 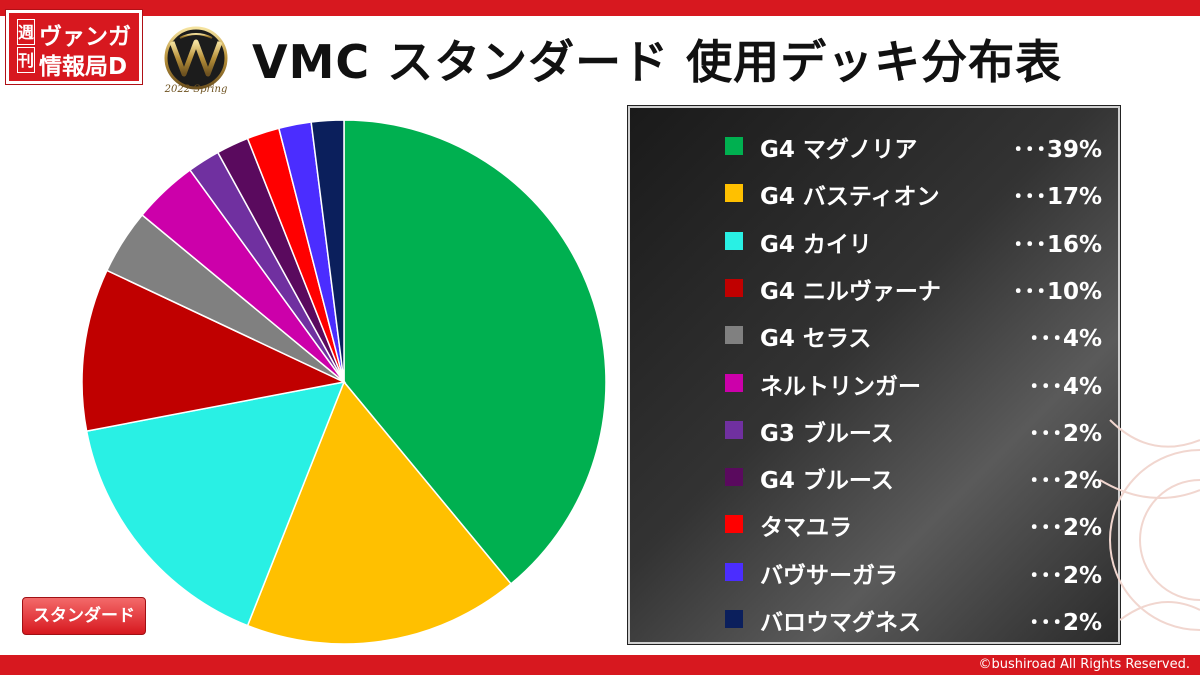 What do you see at coordinates (196, 89) in the screenshot?
I see `emblem-text: 2022 Spring` at bounding box center [196, 89].